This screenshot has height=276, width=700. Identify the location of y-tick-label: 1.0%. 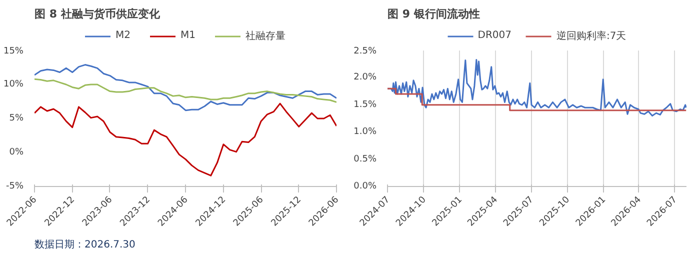
(365, 132).